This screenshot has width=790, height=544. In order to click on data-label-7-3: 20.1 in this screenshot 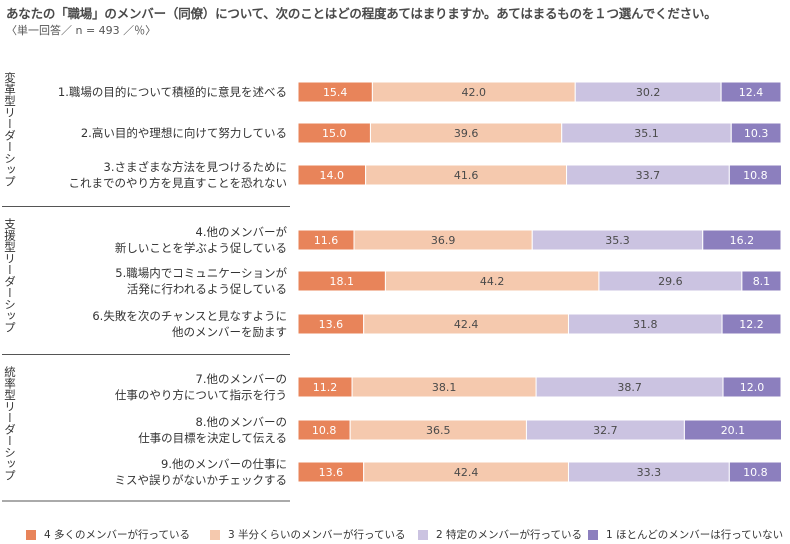, I will do `click(733, 430)`.